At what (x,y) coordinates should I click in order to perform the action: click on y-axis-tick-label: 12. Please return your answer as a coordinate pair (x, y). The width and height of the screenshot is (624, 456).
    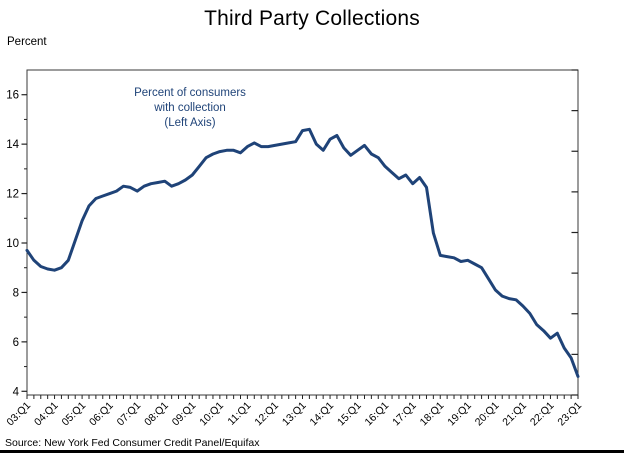
    Looking at the image, I should click on (12, 195).